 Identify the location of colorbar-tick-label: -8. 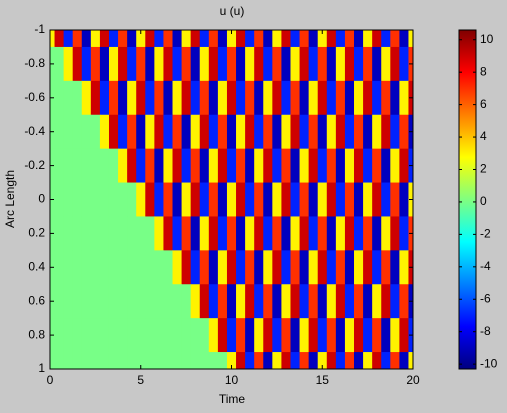
(485, 331).